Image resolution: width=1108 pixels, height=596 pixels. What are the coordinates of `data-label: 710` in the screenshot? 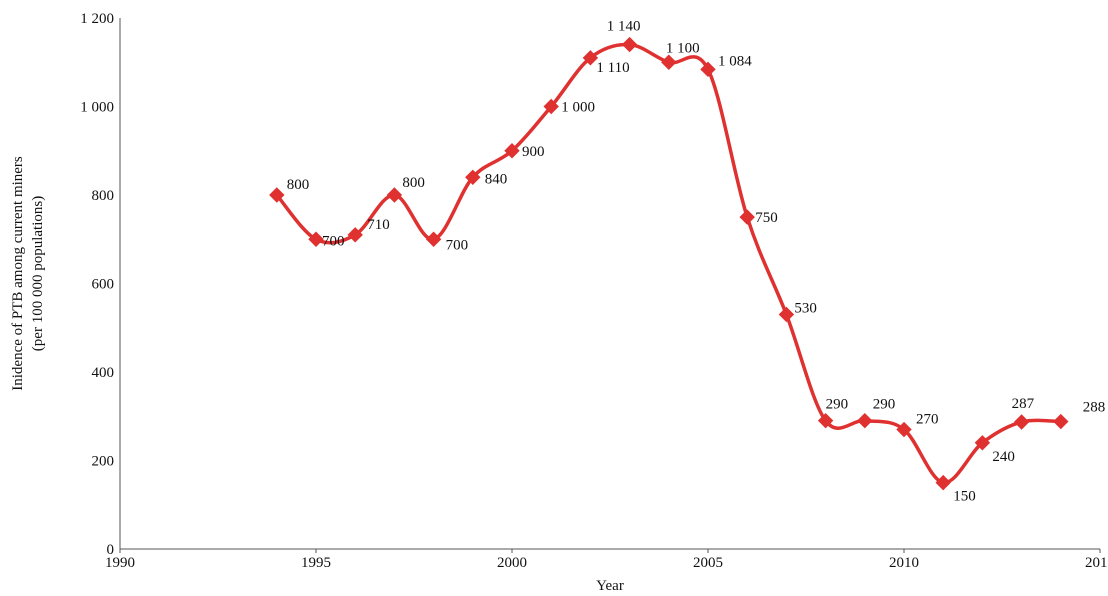 It's located at (378, 225).